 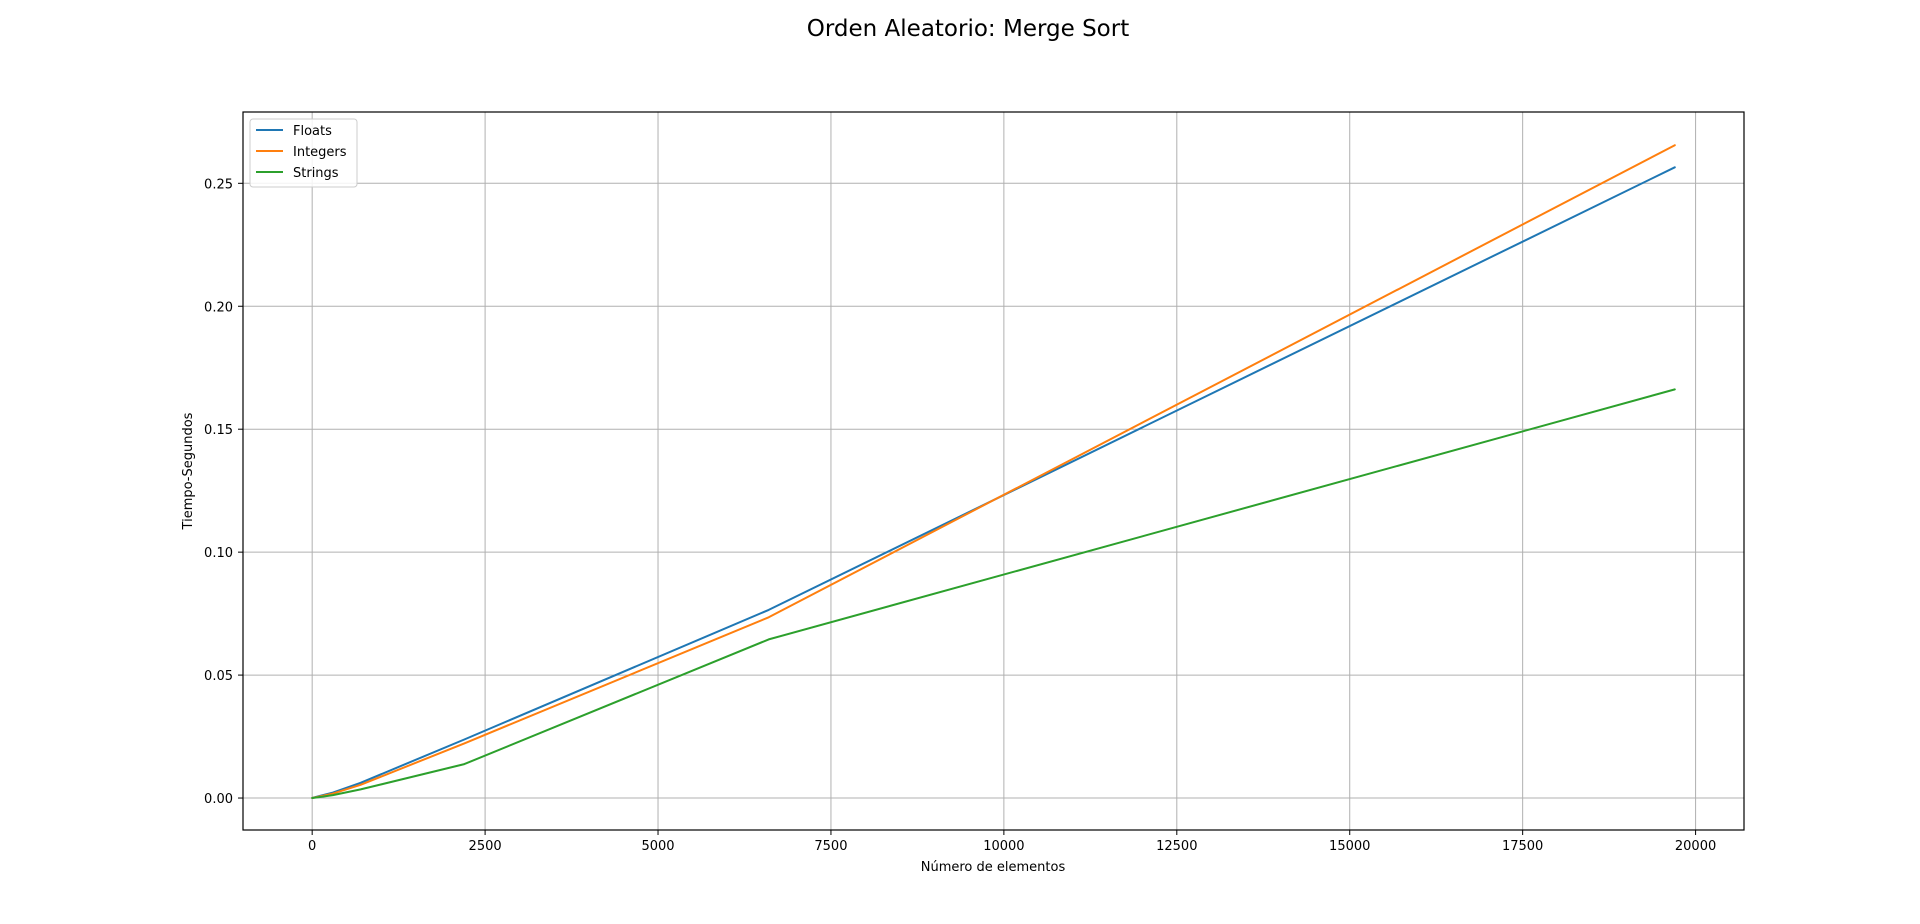 I want to click on x-tick-label: 7500, so click(x=830, y=846).